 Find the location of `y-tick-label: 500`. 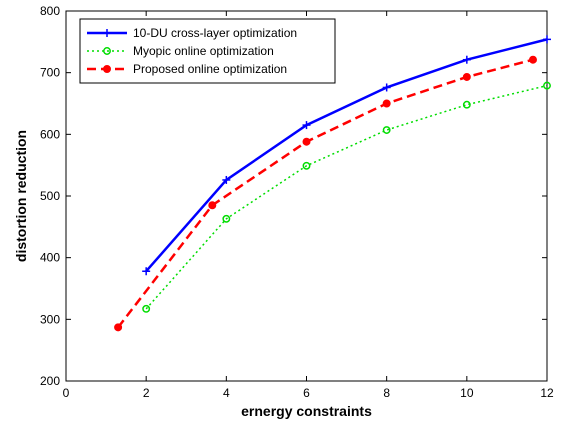

y-tick-label: 500 is located at coordinates (50, 196).